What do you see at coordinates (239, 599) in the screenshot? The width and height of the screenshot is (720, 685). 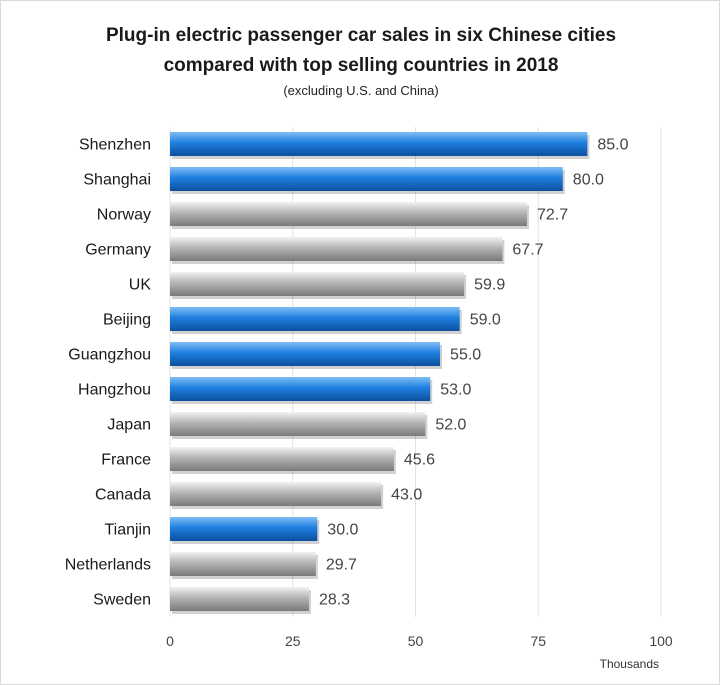 I see `bar-sweden` at bounding box center [239, 599].